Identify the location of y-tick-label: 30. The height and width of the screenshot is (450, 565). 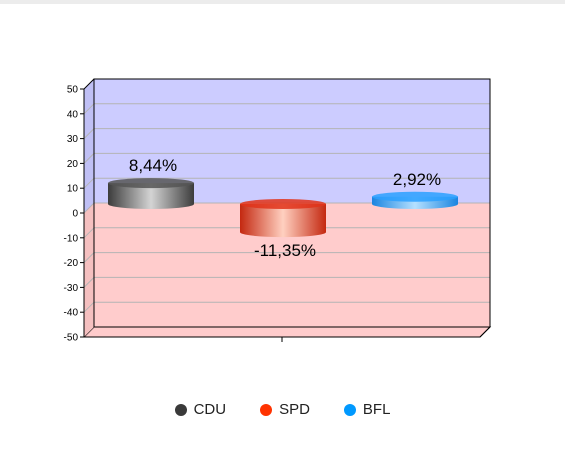
(73, 139).